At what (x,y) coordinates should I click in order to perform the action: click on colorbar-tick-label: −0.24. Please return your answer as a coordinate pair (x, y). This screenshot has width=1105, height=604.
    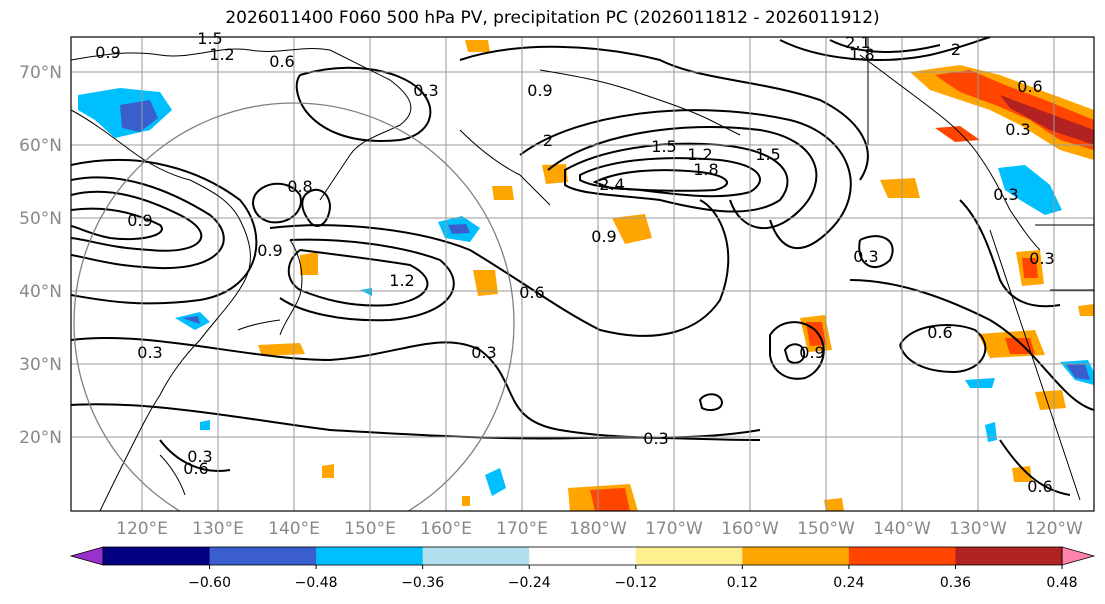
    Looking at the image, I should click on (529, 583).